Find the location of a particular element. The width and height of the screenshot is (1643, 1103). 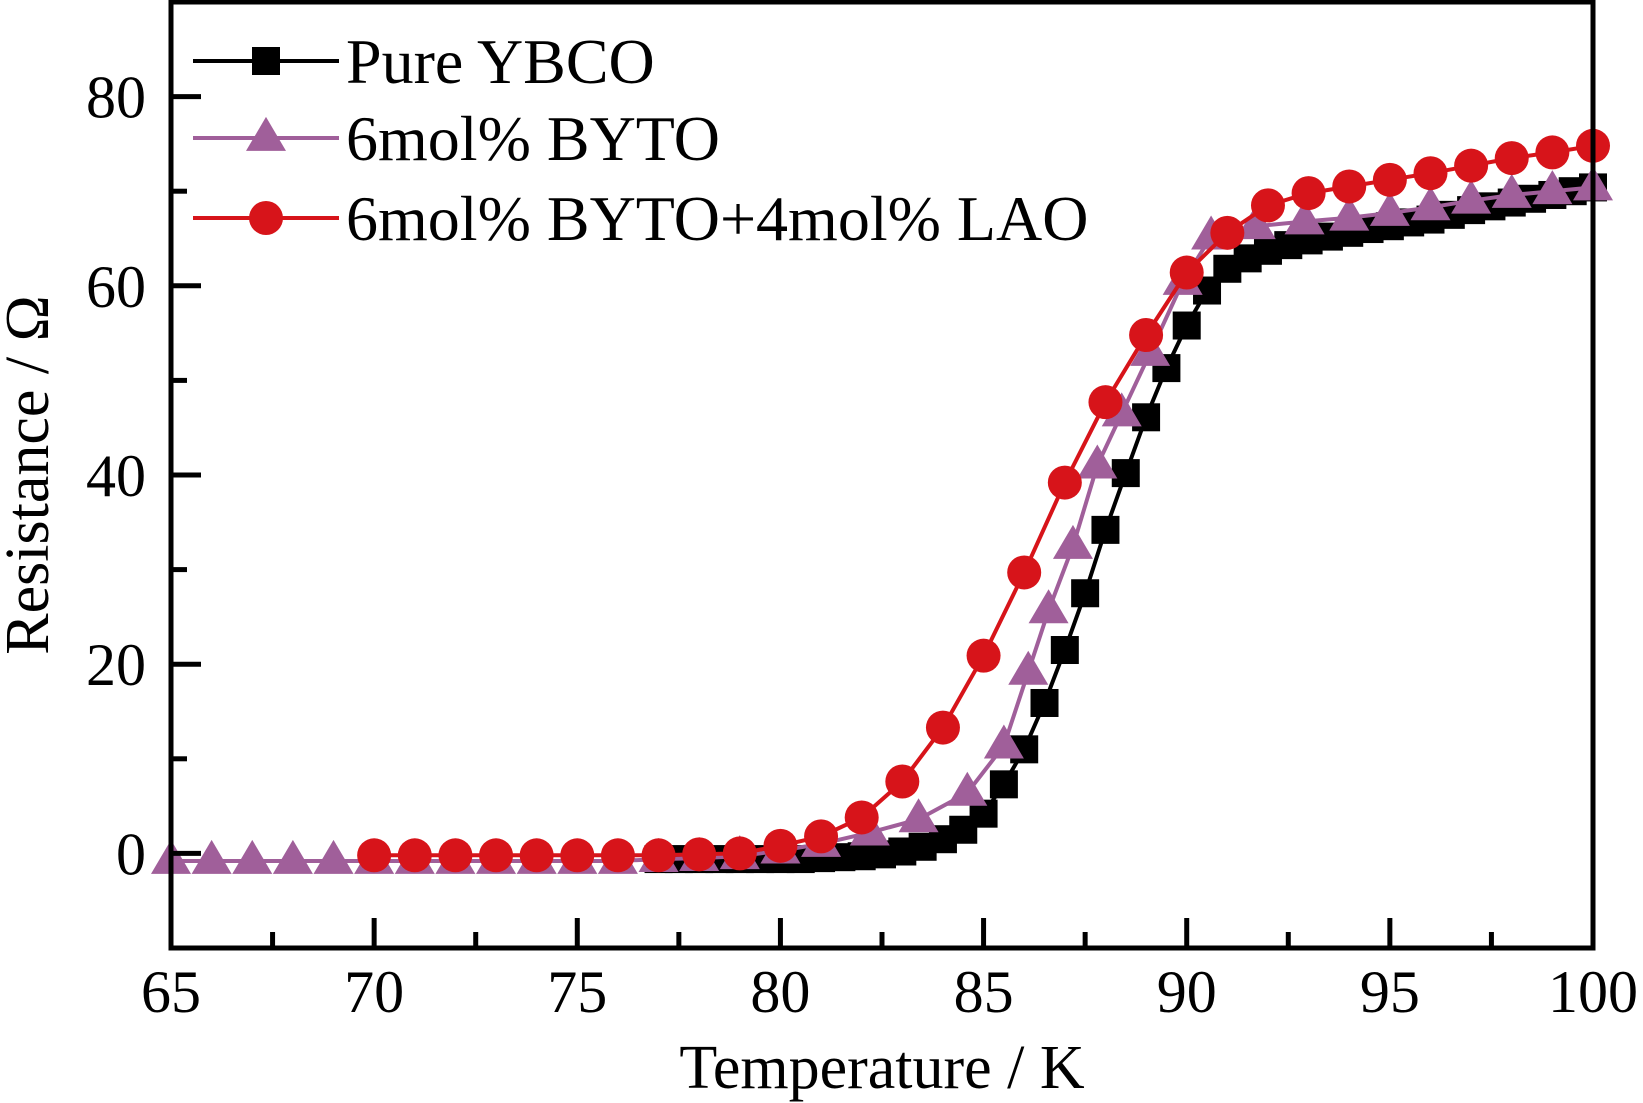

legend-label: Pure YBCO is located at coordinates (500, 61).